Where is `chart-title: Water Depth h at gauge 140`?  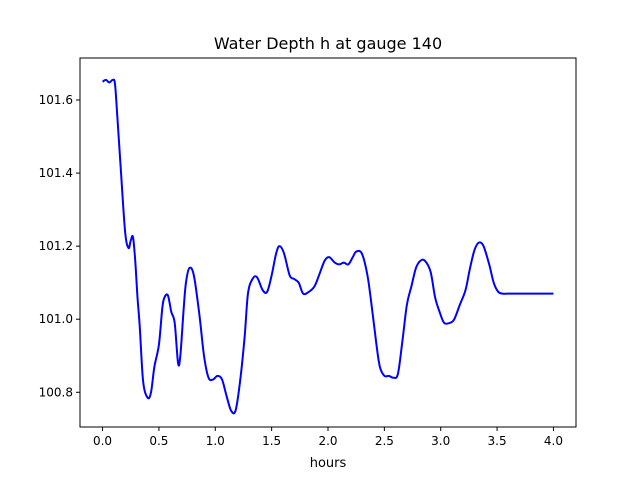 chart-title: Water Depth h at gauge 140 is located at coordinates (328, 43).